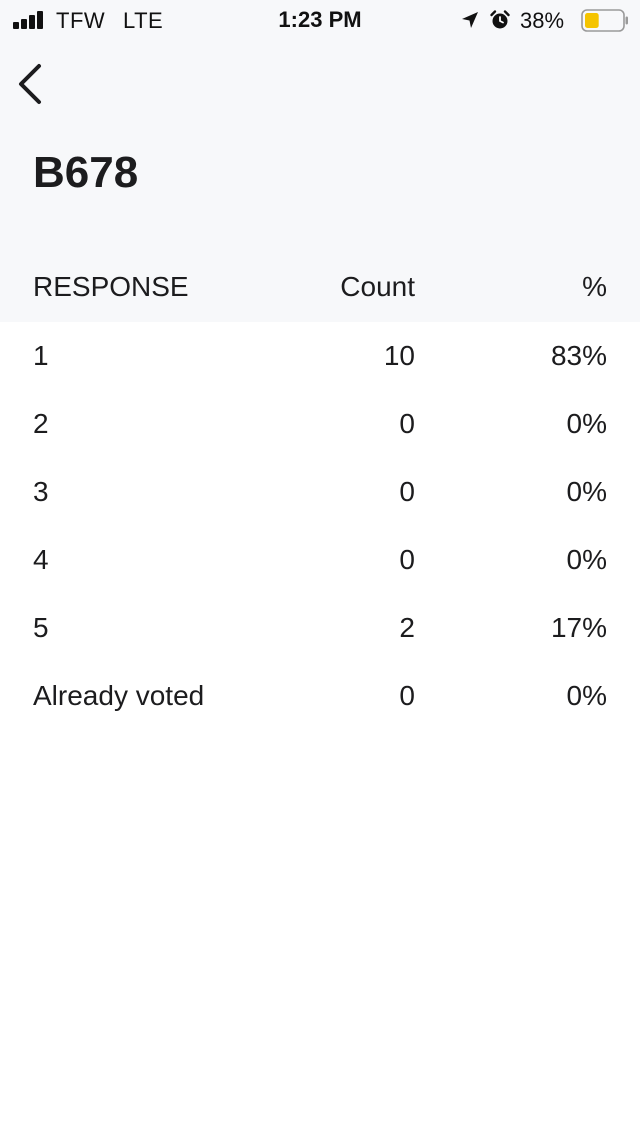  Describe the element at coordinates (542, 20) in the screenshot. I see `battery-percent: 38%` at that location.